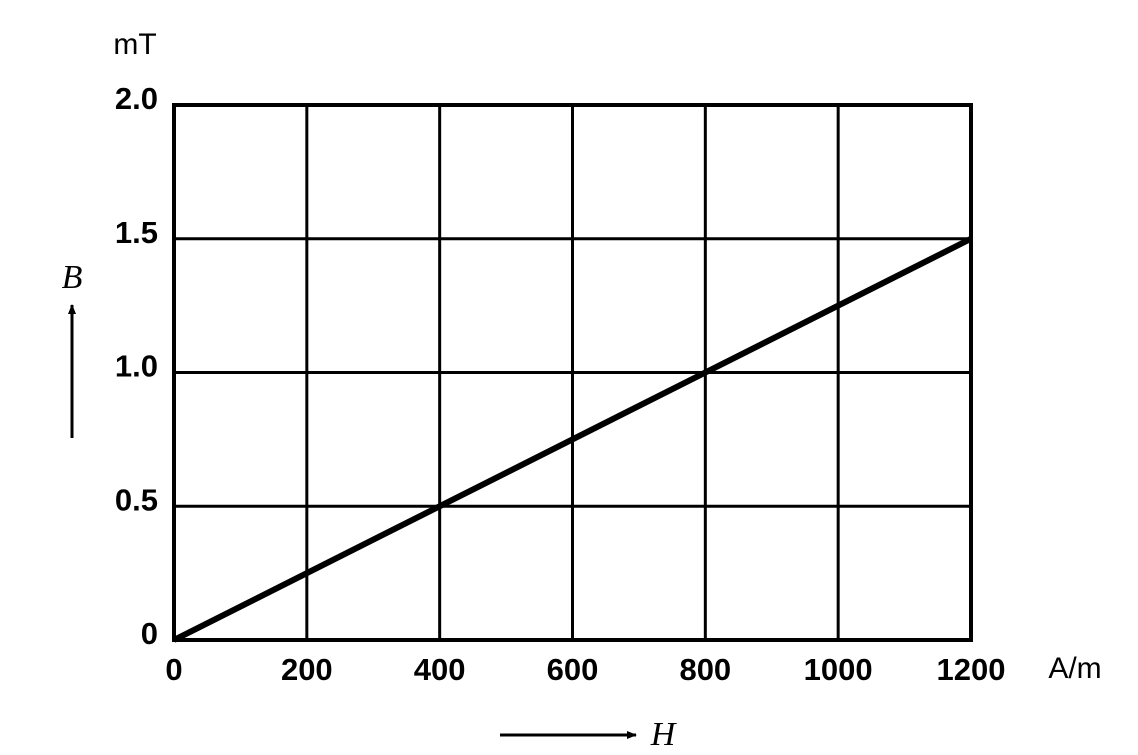 The image size is (1138, 755). What do you see at coordinates (1074, 668) in the screenshot?
I see `x-unit: A/m` at bounding box center [1074, 668].